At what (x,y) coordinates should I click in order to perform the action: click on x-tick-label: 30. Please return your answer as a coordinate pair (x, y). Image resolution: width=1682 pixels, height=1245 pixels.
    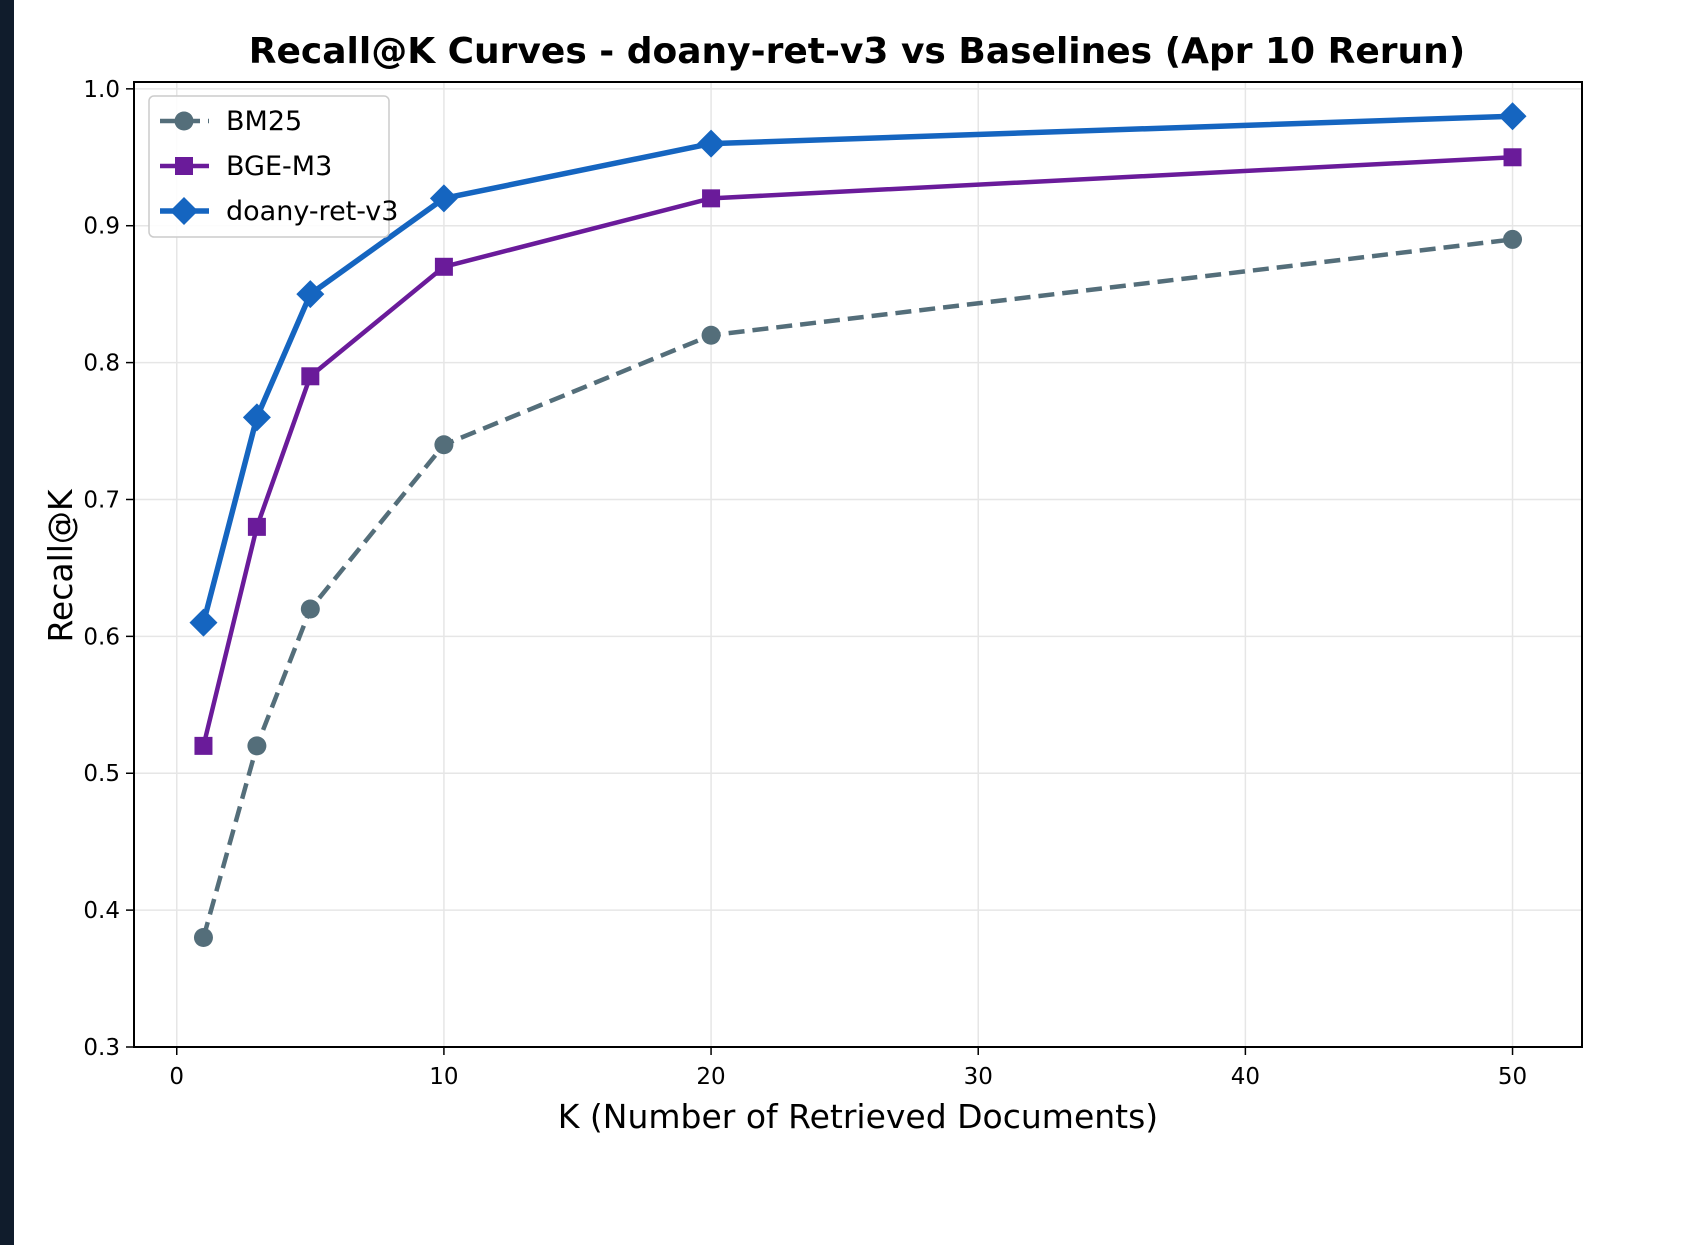
    Looking at the image, I should click on (978, 1077).